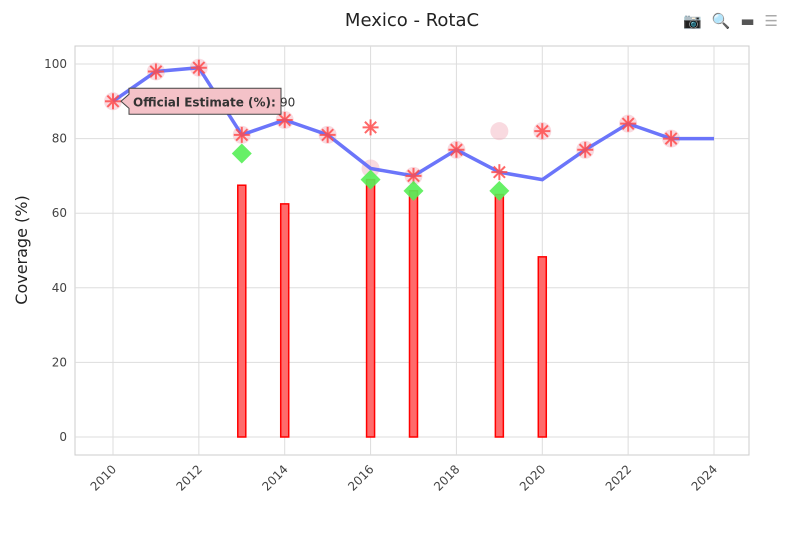  Describe the element at coordinates (214, 102) in the screenshot. I see `tooltip-text: Official Estimate (%): 90` at that location.